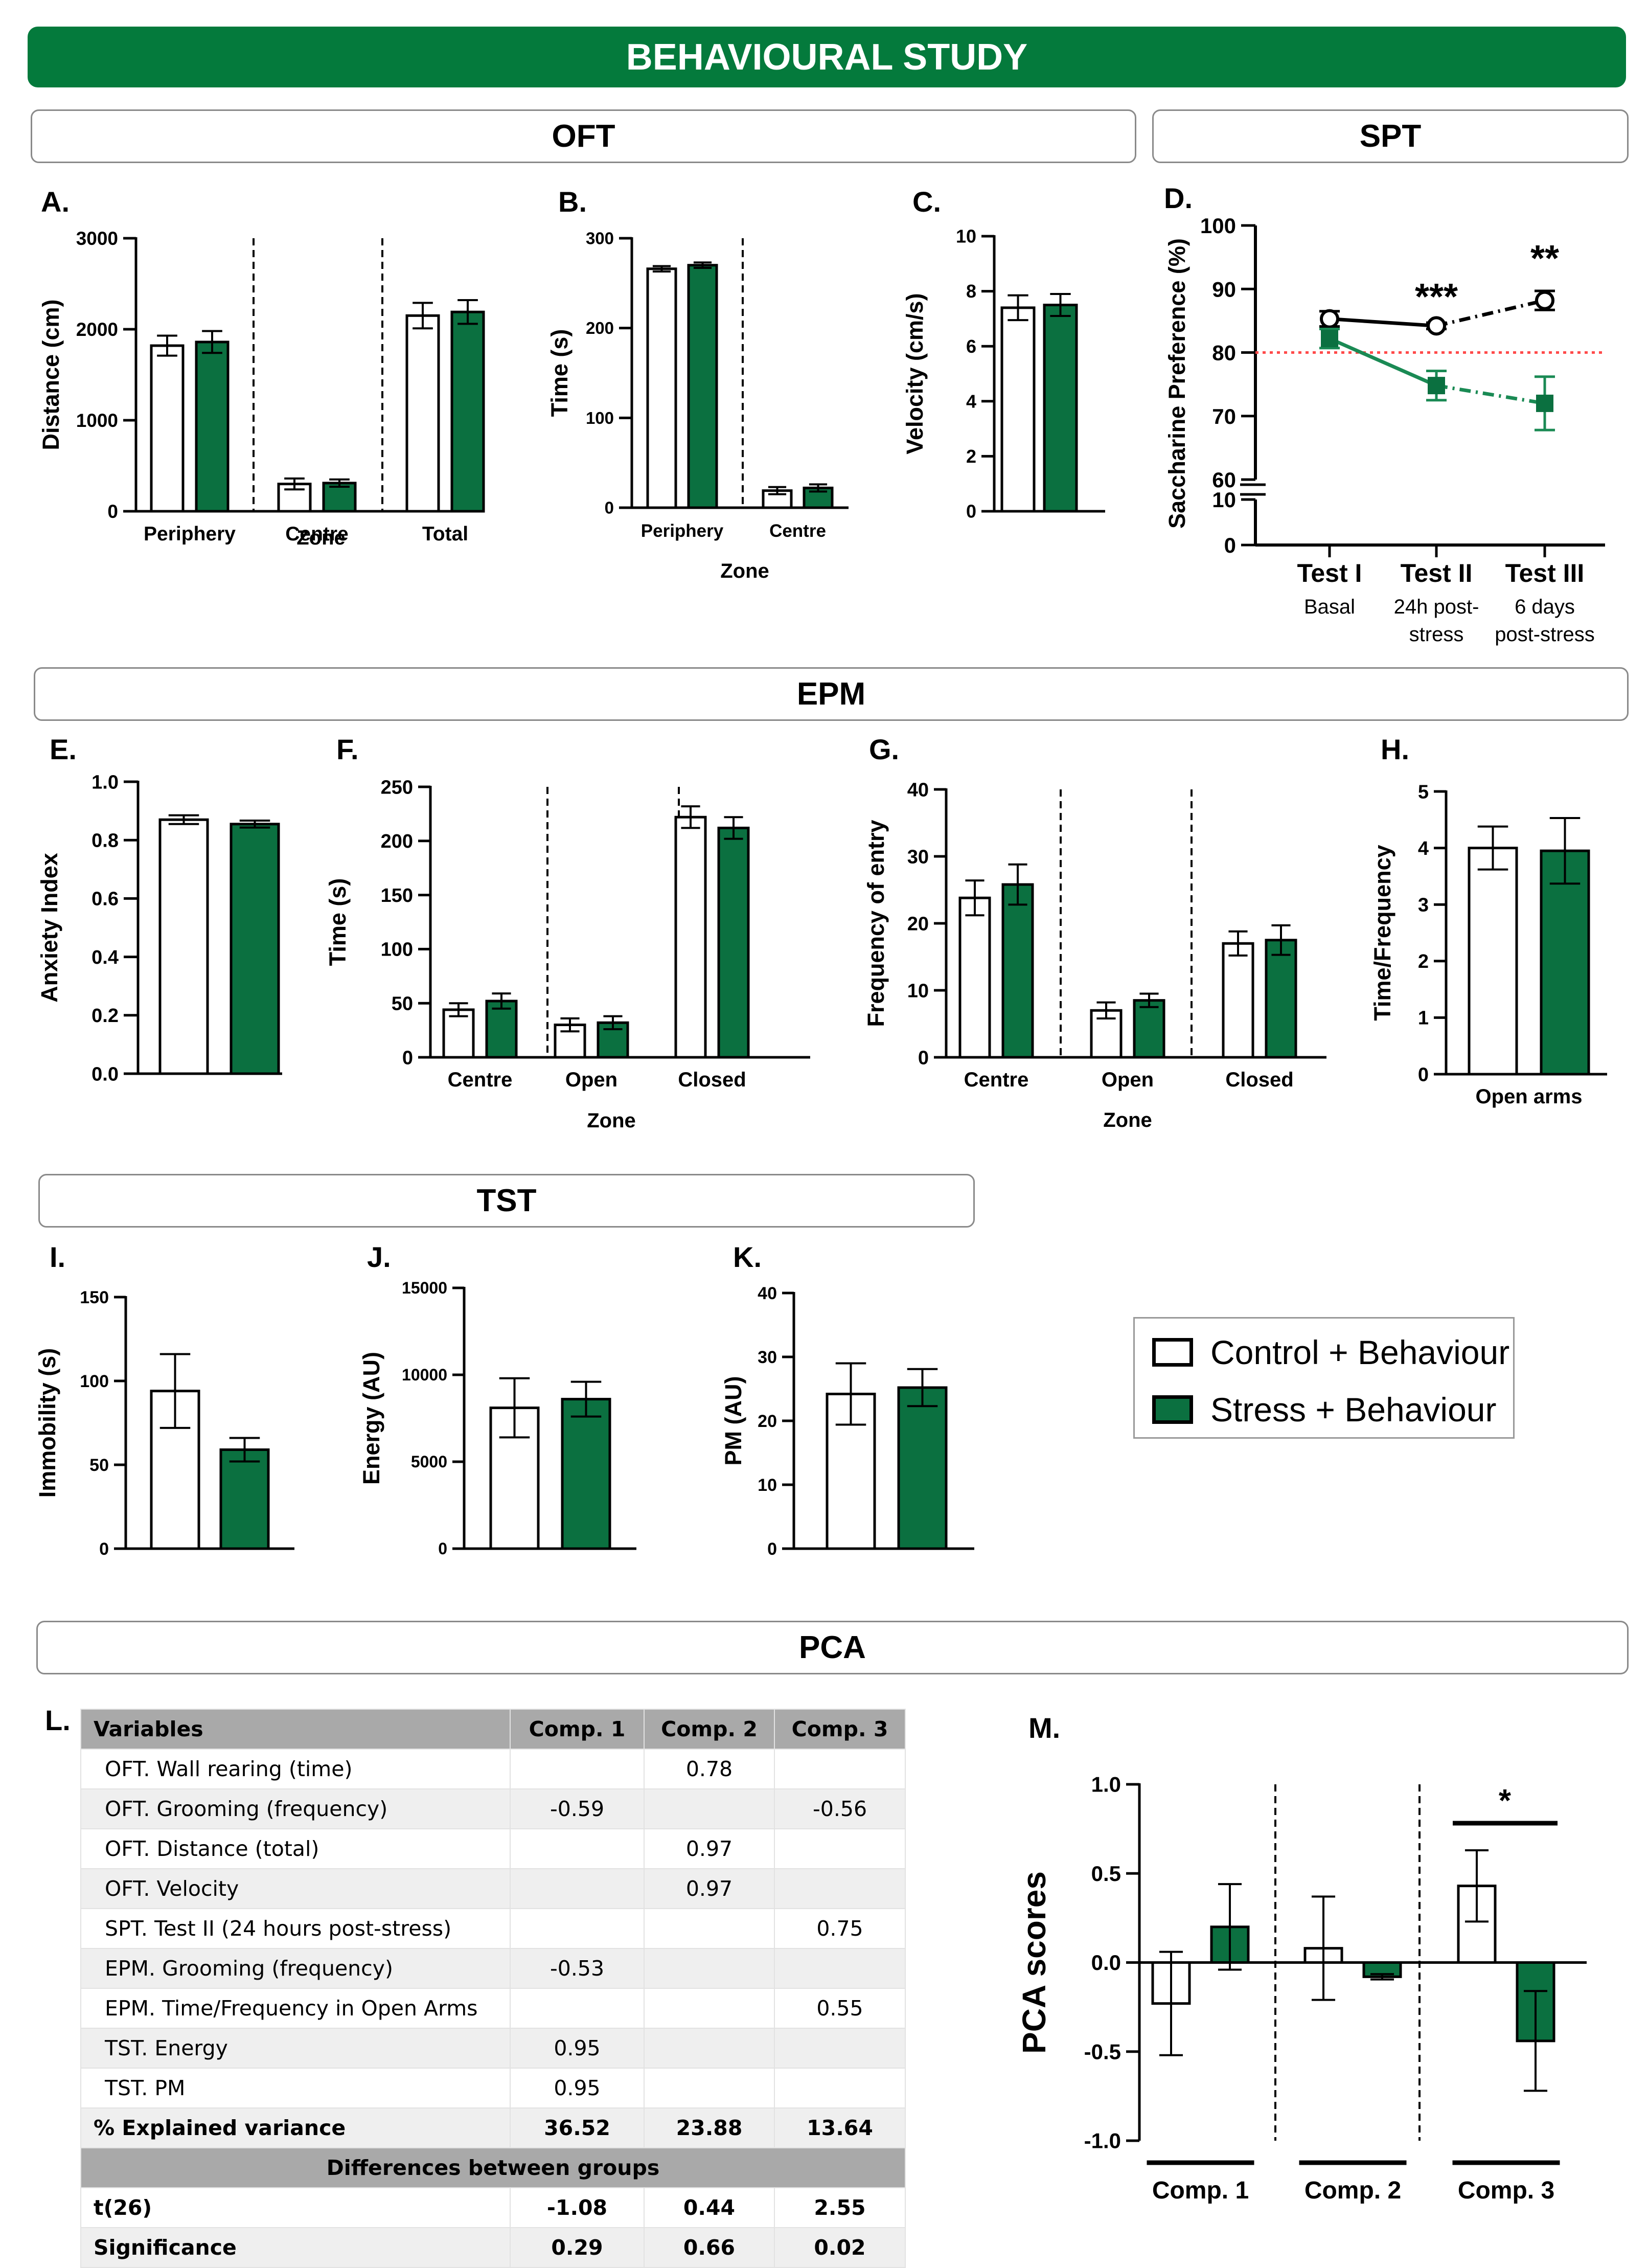 The width and height of the screenshot is (1648, 2268). What do you see at coordinates (578, 2127) in the screenshot?
I see `table-cell-value: 36.52` at bounding box center [578, 2127].